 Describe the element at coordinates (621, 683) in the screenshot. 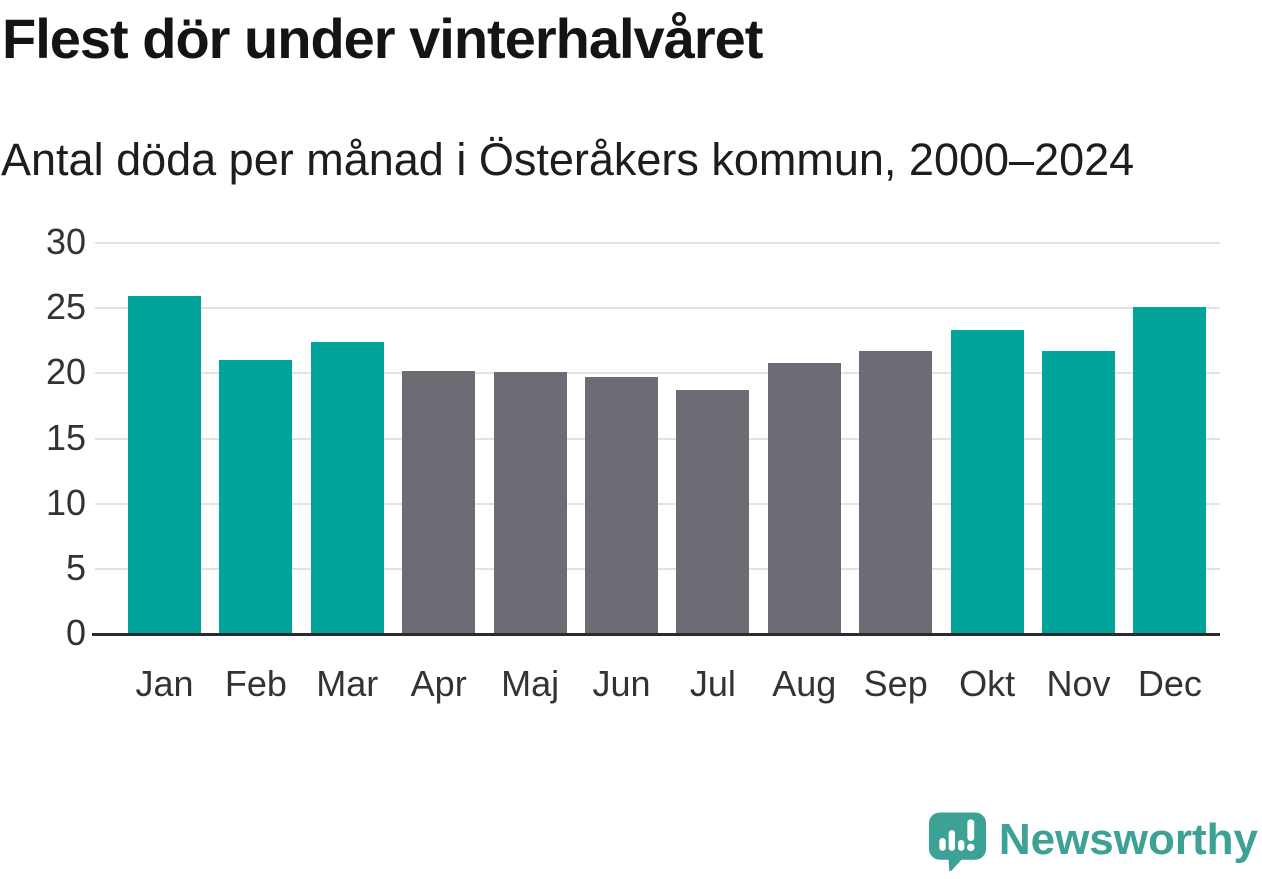

I see `x-tick-label-jun: Jun` at that location.